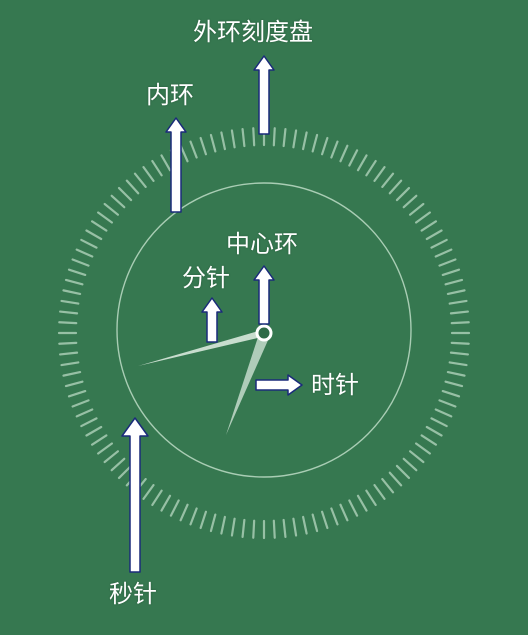  What do you see at coordinates (264, 295) in the screenshot?
I see `center-ring-arrow` at bounding box center [264, 295].